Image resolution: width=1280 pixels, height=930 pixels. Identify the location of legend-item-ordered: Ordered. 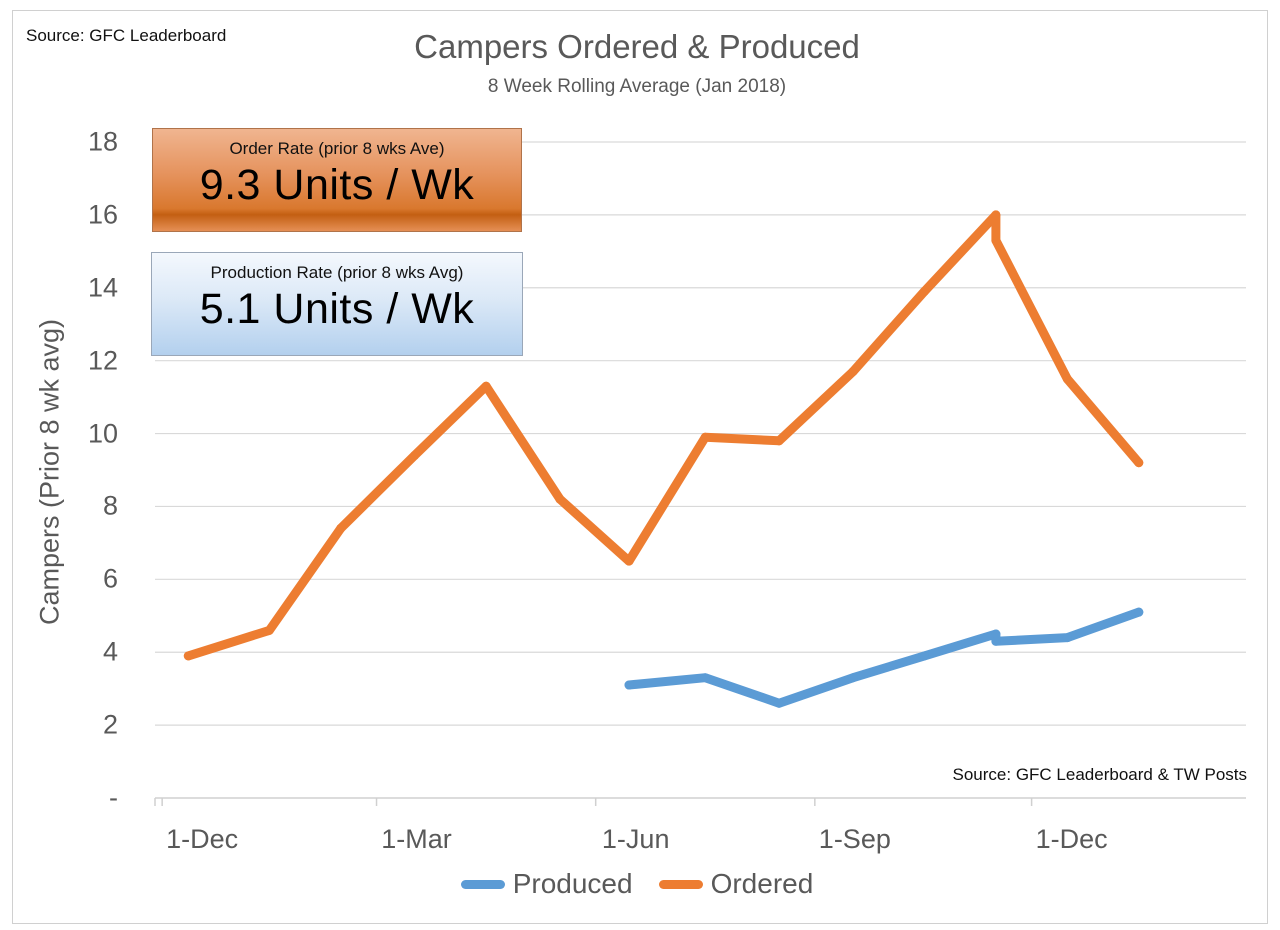
(736, 884).